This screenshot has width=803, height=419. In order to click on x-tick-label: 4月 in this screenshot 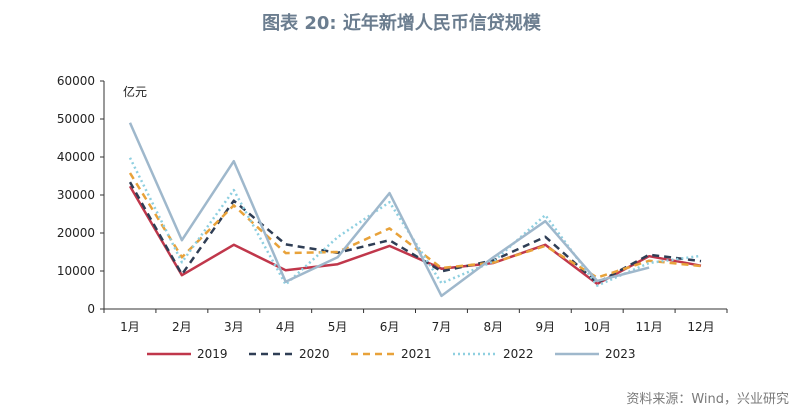, I will do `click(286, 327)`.